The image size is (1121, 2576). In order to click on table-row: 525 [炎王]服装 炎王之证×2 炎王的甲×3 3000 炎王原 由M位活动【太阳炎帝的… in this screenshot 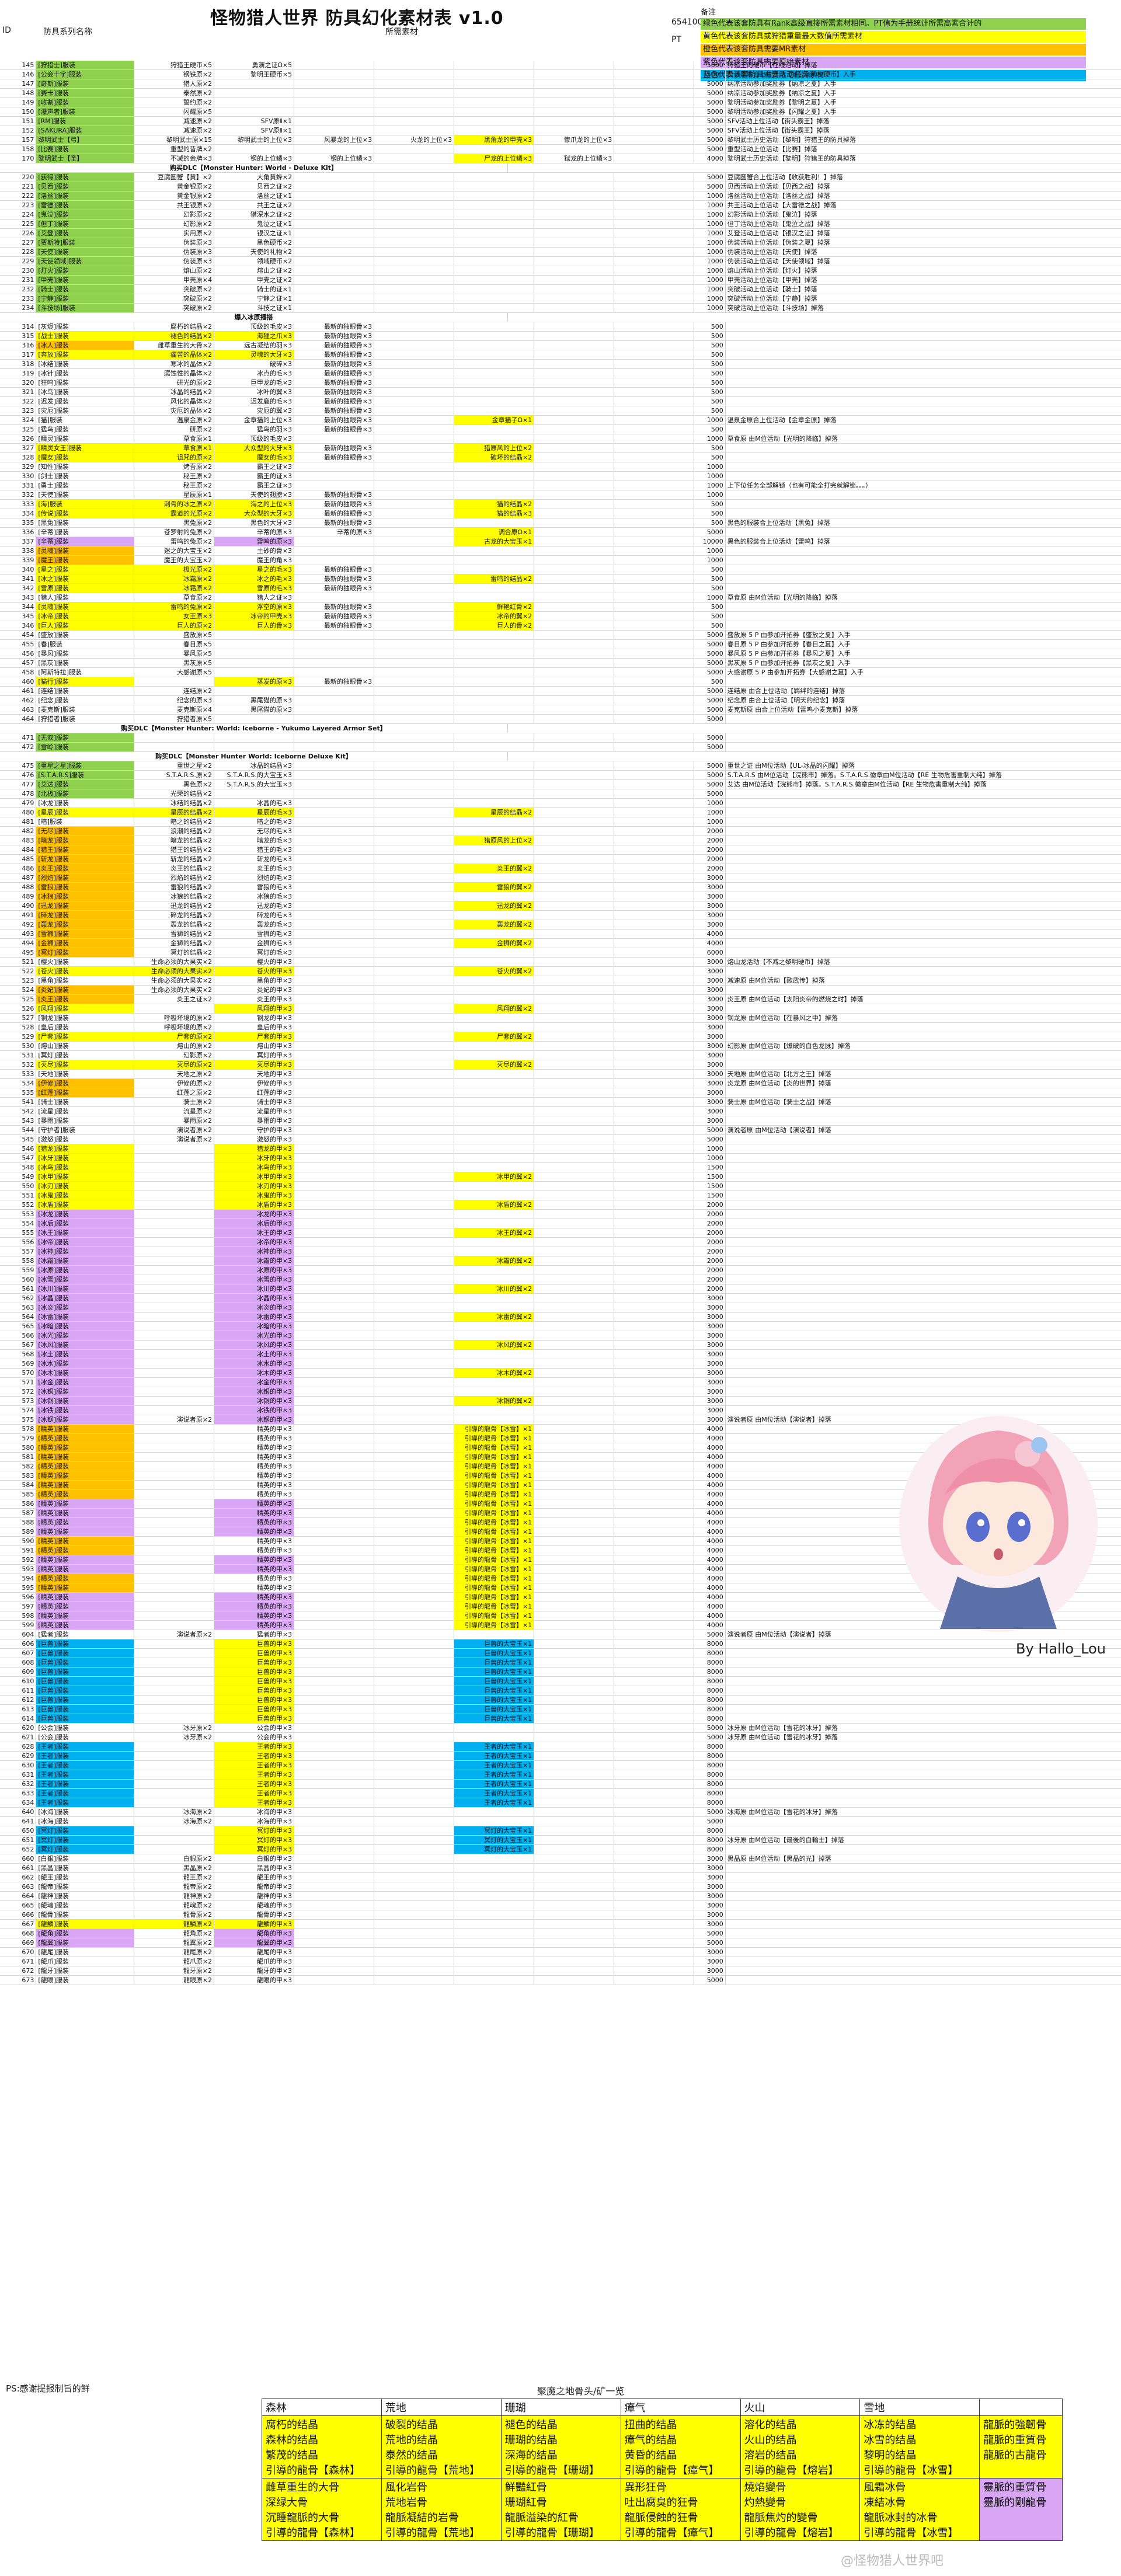, I will do `click(560, 999)`.